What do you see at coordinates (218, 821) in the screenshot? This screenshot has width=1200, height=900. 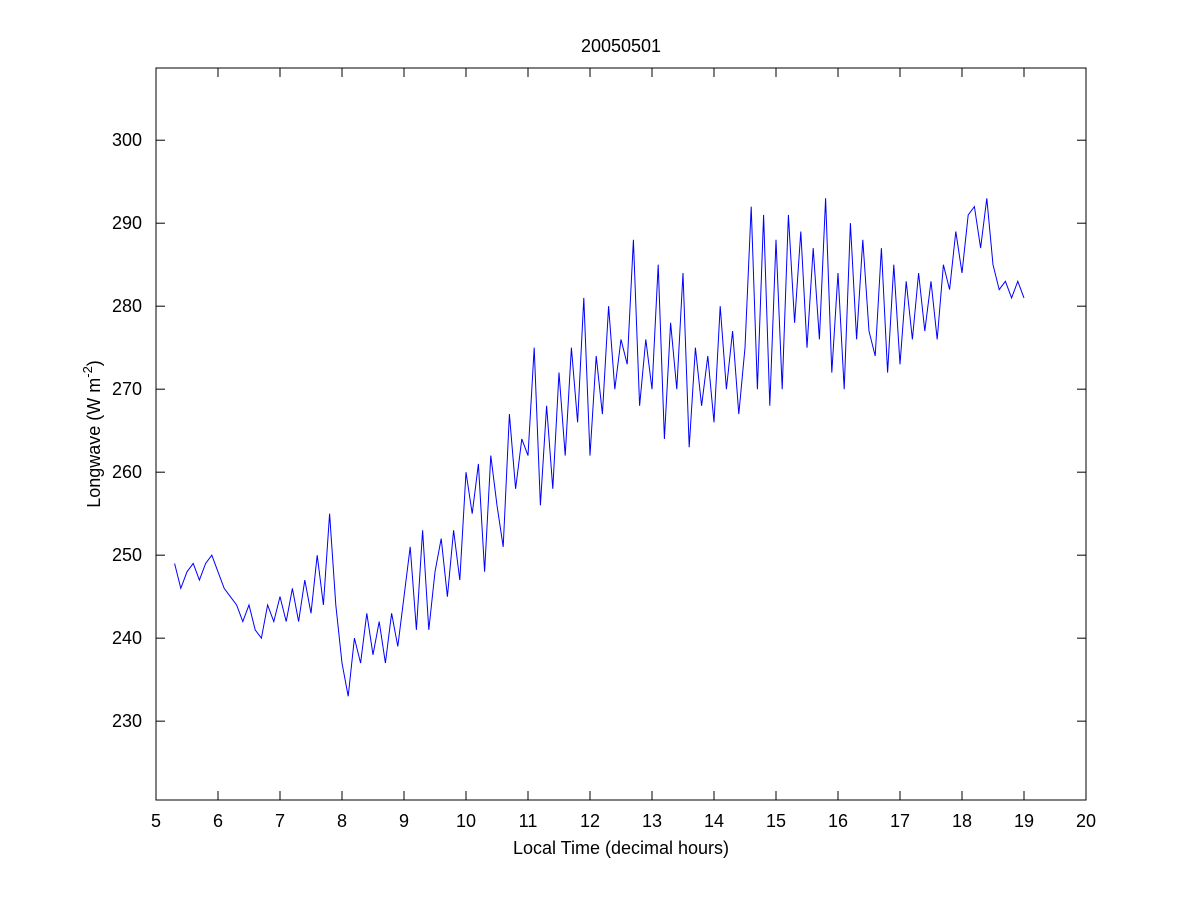 I see `x-tick-label: 6` at bounding box center [218, 821].